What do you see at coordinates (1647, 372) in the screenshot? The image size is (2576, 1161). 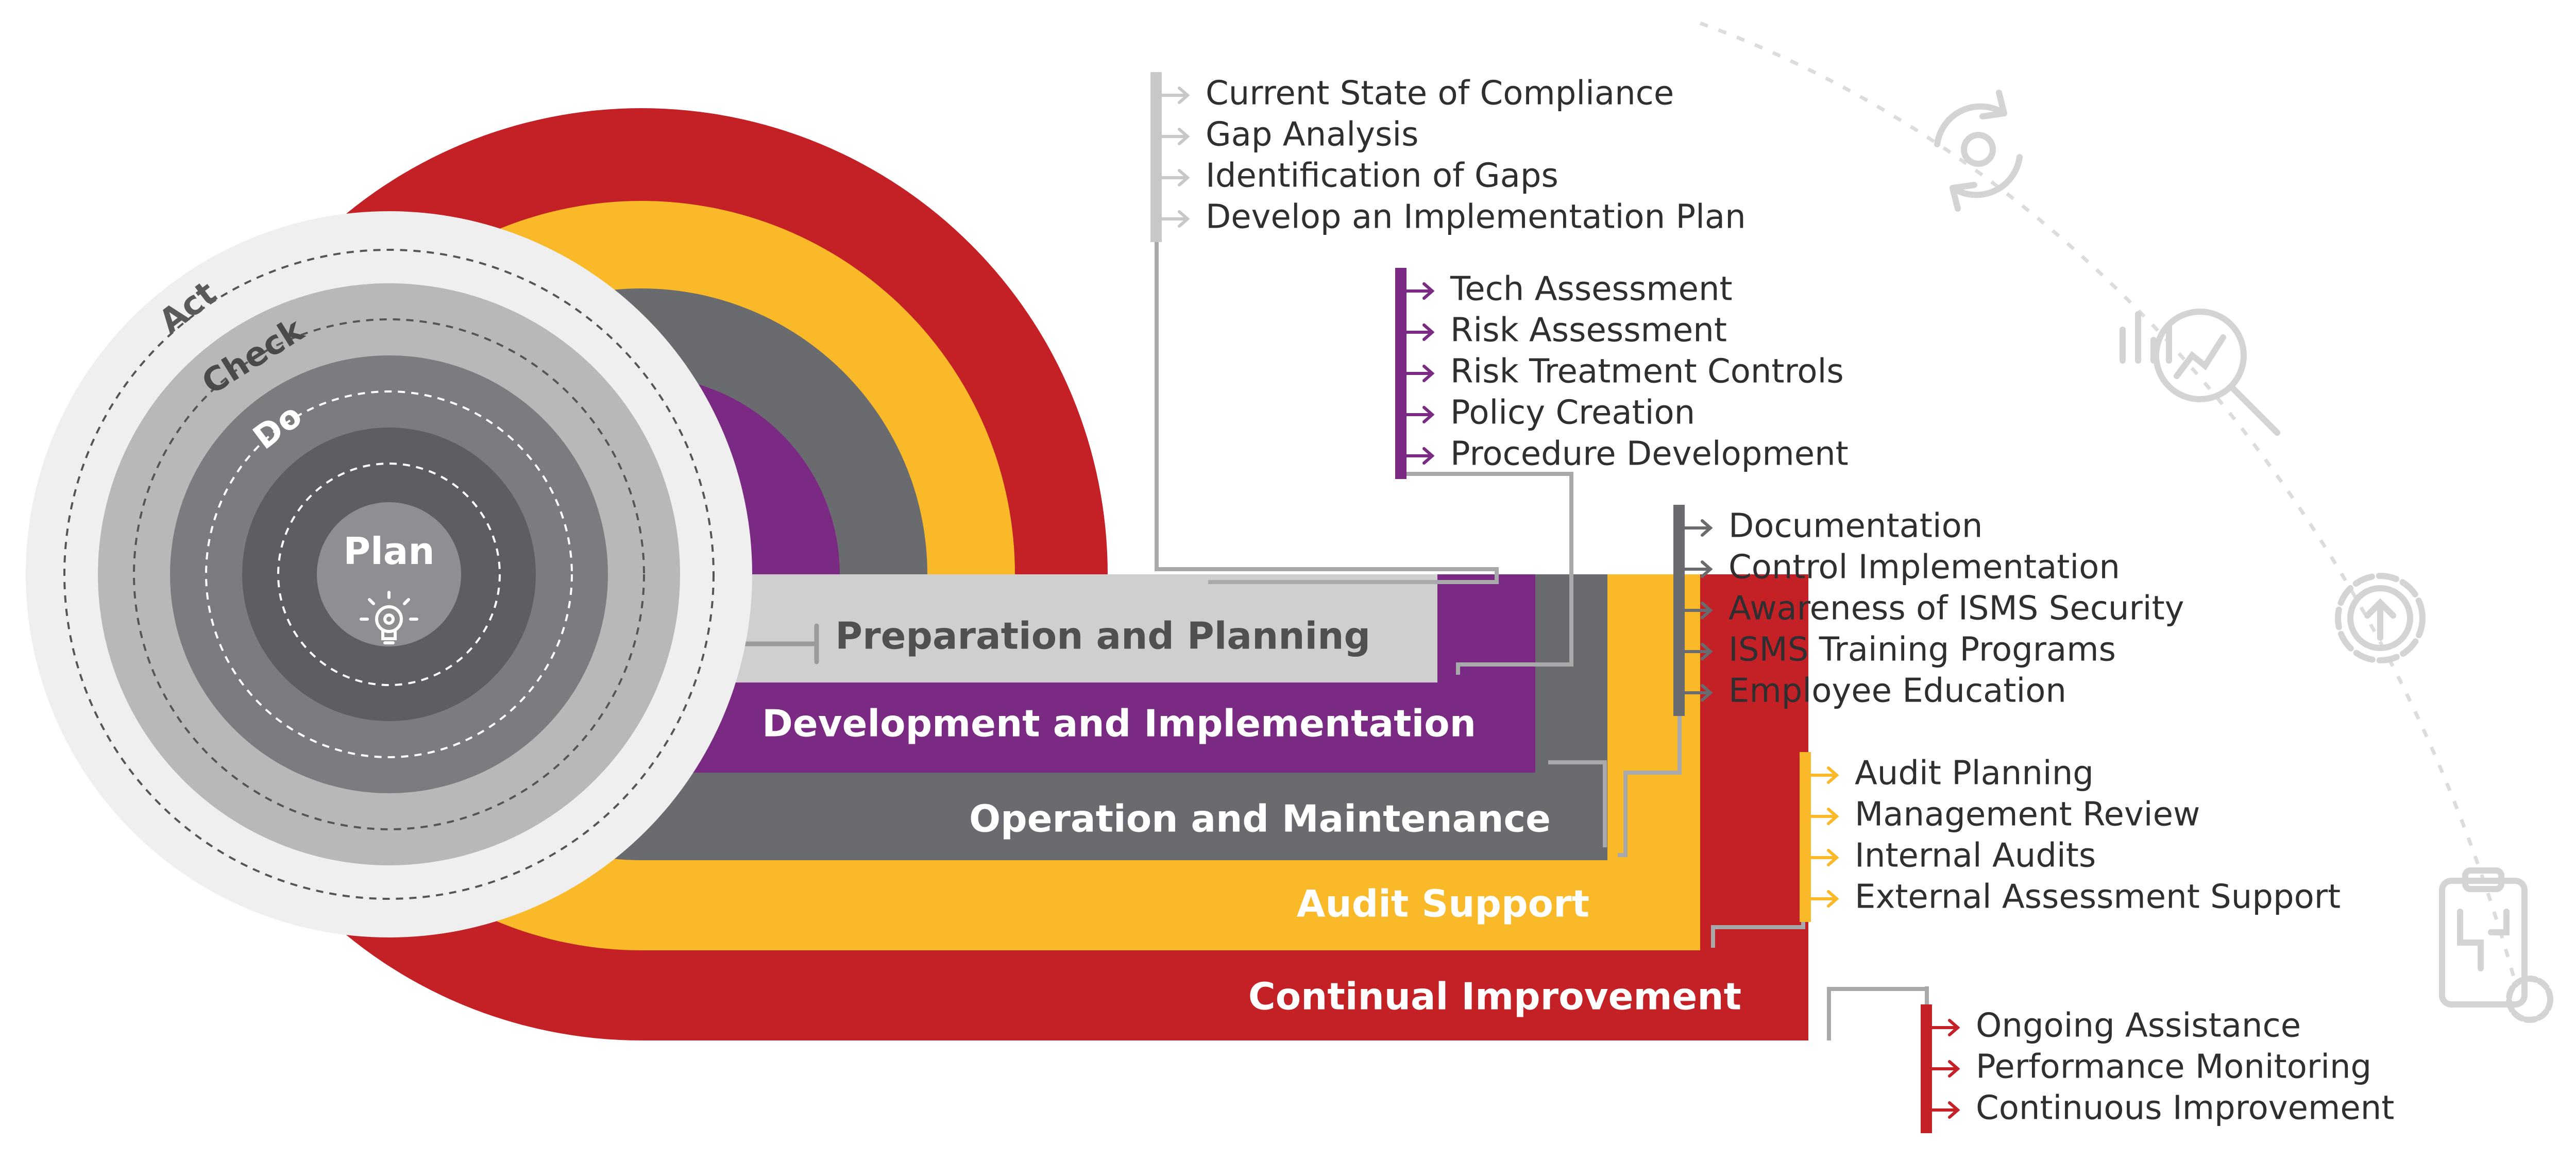 I see `task-item: Risk Treatment Controls` at bounding box center [1647, 372].